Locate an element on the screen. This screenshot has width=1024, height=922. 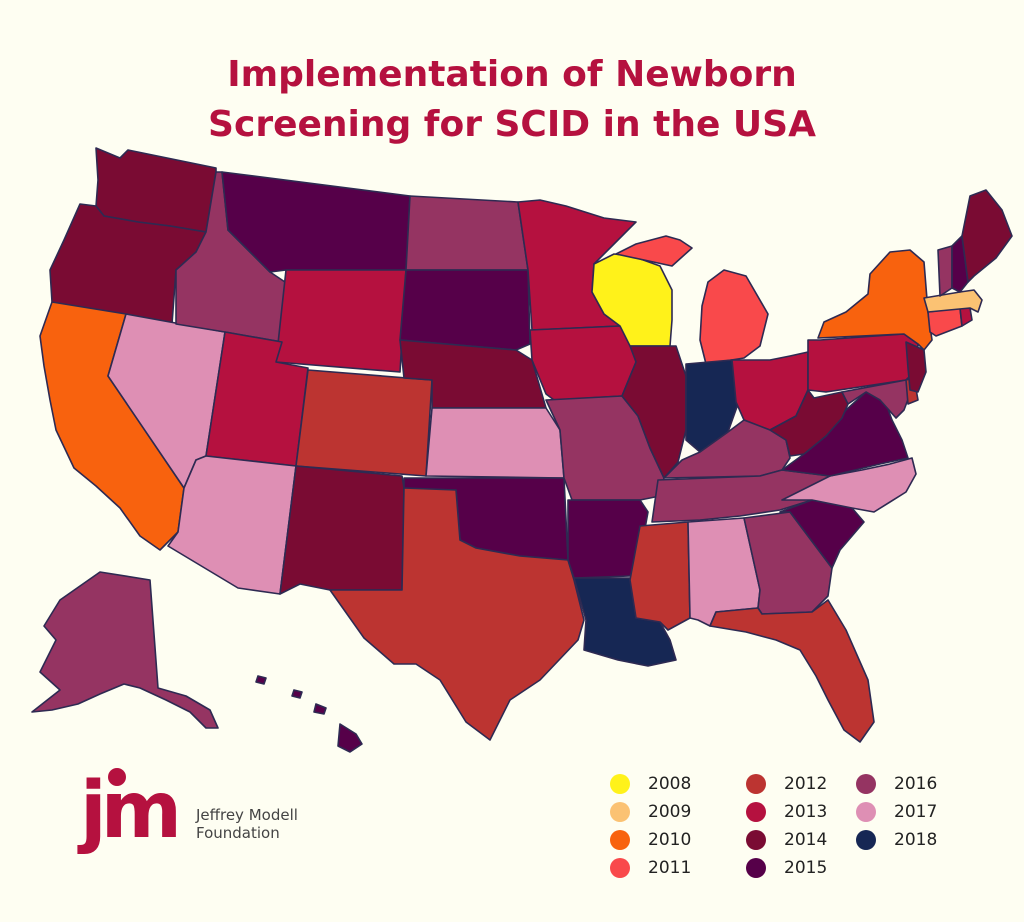
legend-label: 2018 is located at coordinates (916, 840).